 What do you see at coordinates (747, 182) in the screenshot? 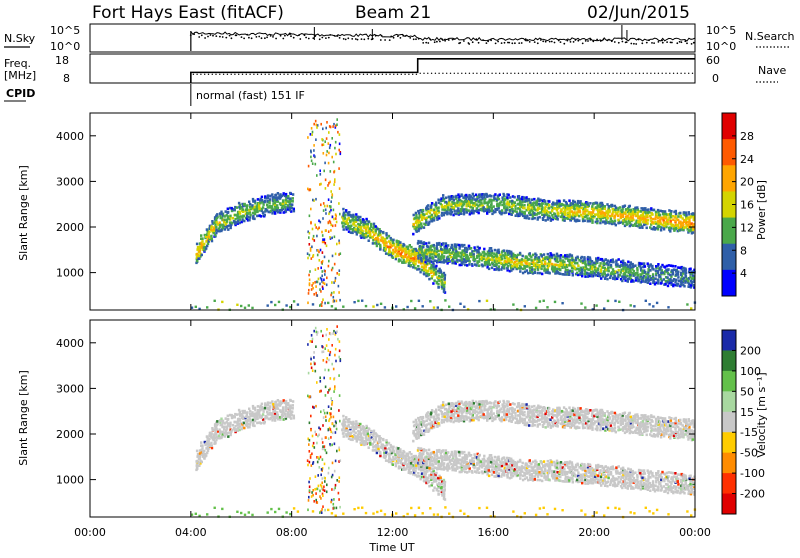
I see `colorbar-tick-label: 20` at bounding box center [747, 182].